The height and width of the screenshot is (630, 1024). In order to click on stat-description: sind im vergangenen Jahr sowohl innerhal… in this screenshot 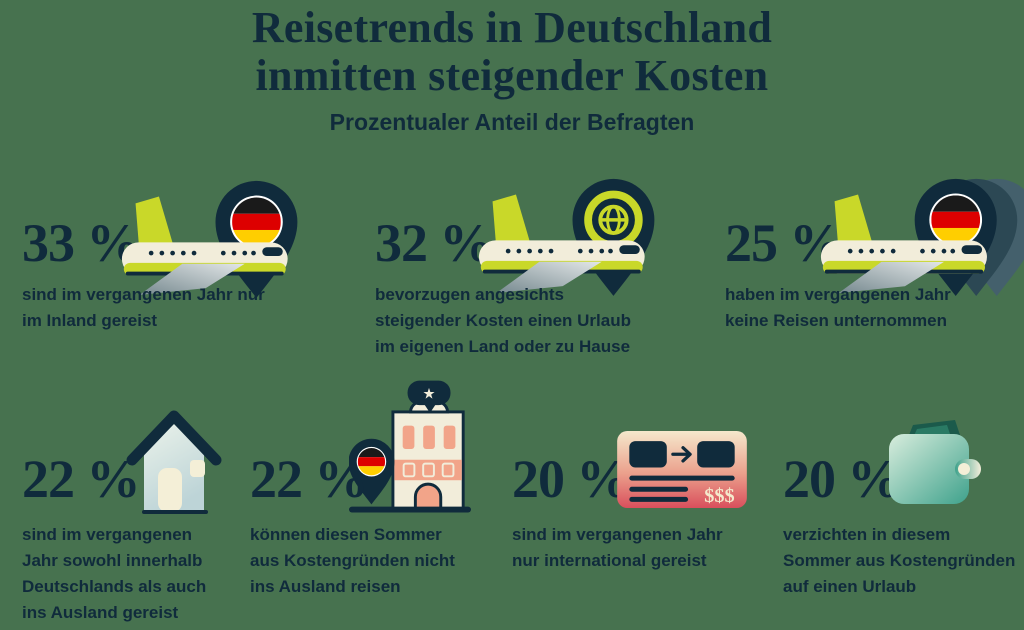, I will do `click(114, 573)`.